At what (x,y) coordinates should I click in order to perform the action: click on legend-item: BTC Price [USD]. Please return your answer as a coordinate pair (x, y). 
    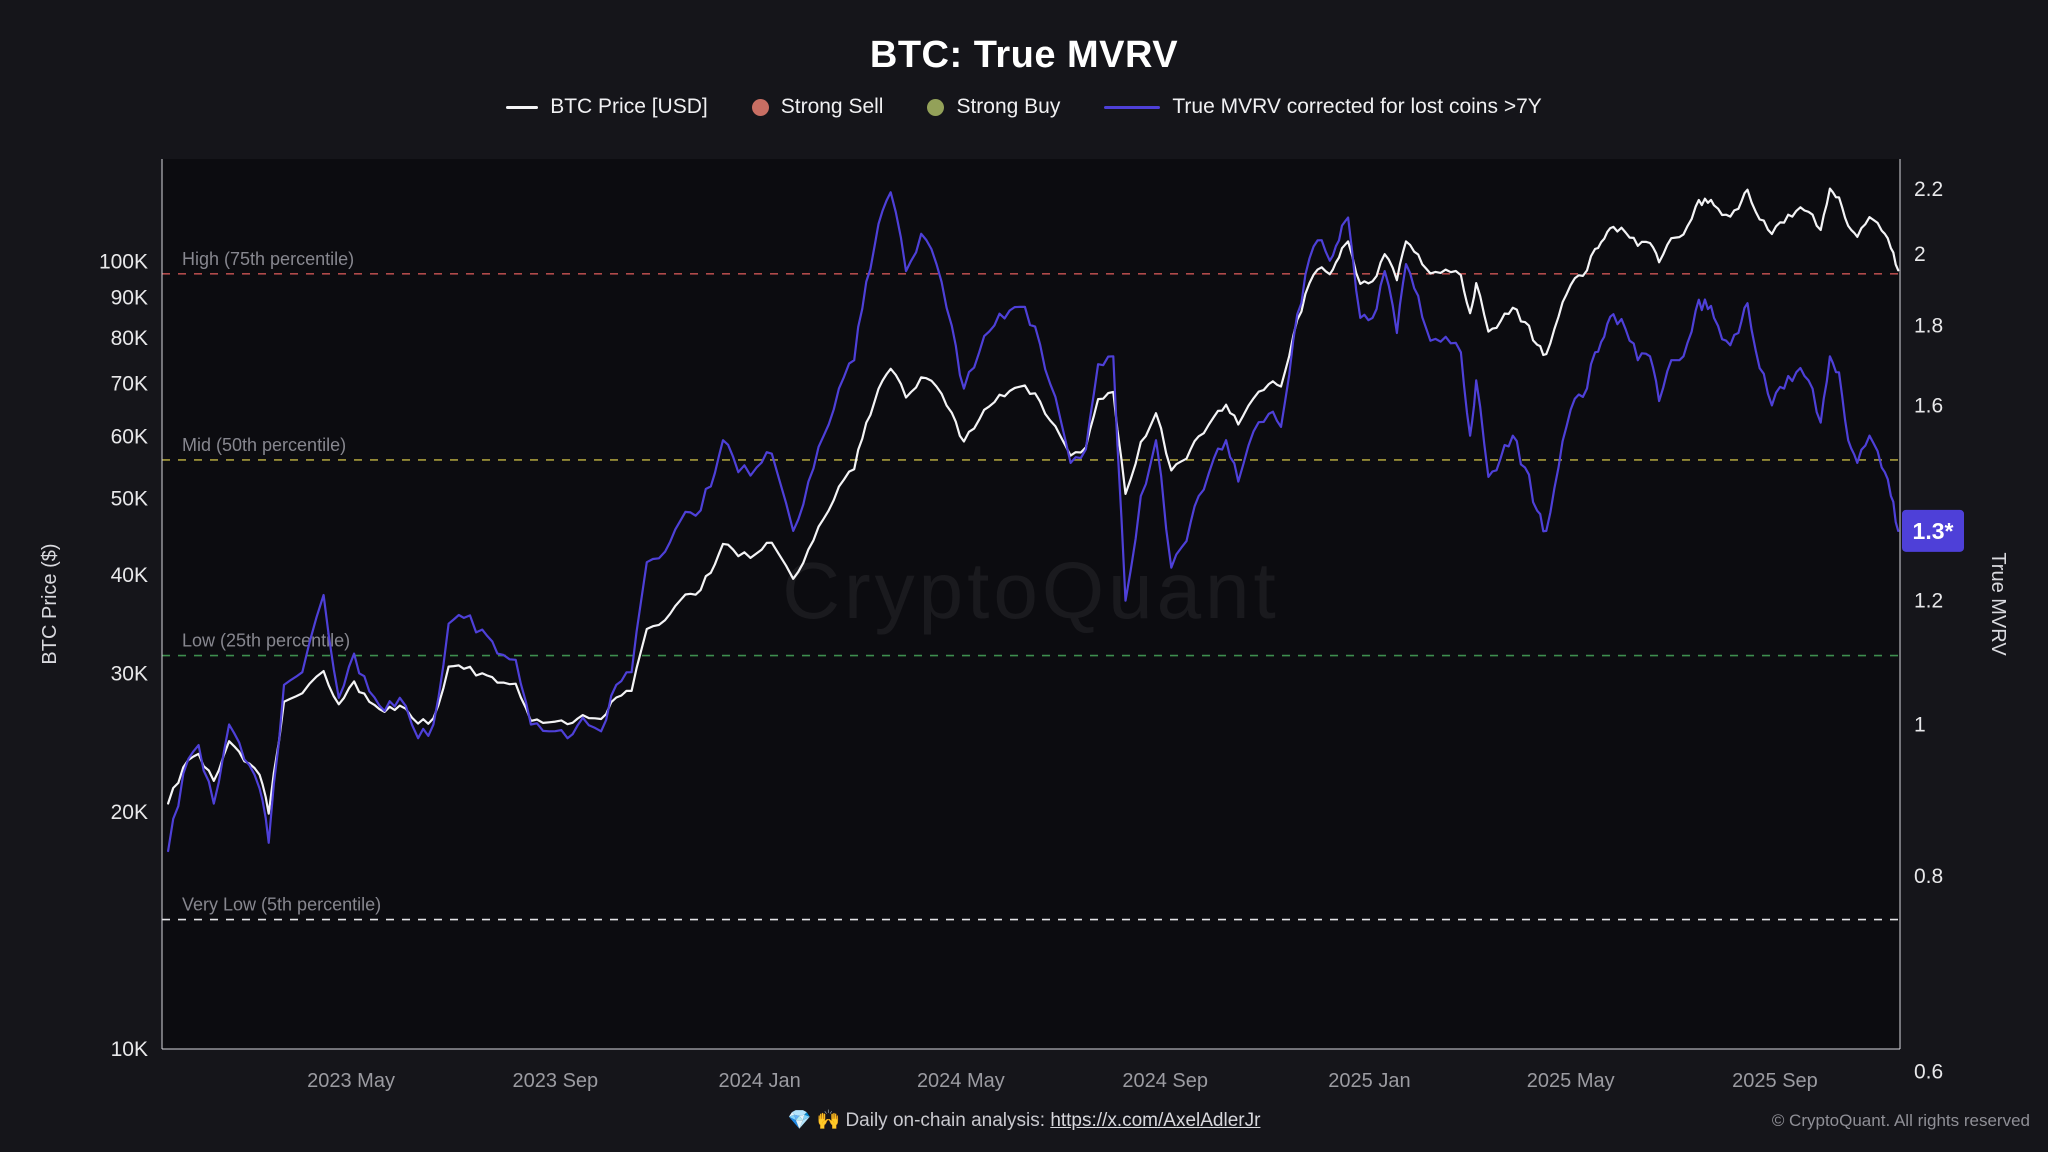
    Looking at the image, I should click on (607, 107).